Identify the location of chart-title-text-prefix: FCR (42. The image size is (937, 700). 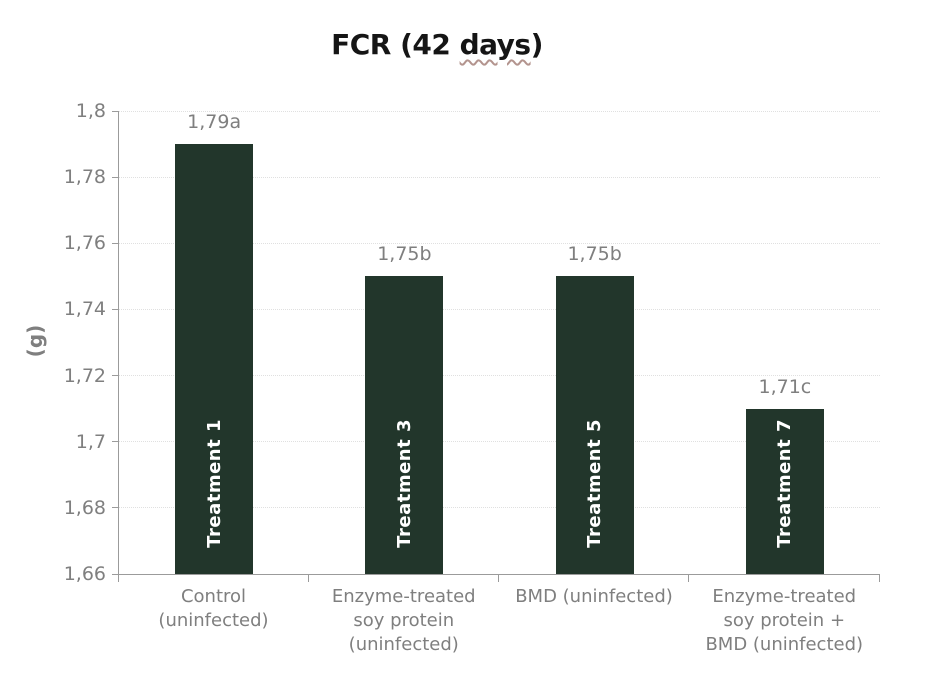
(395, 44).